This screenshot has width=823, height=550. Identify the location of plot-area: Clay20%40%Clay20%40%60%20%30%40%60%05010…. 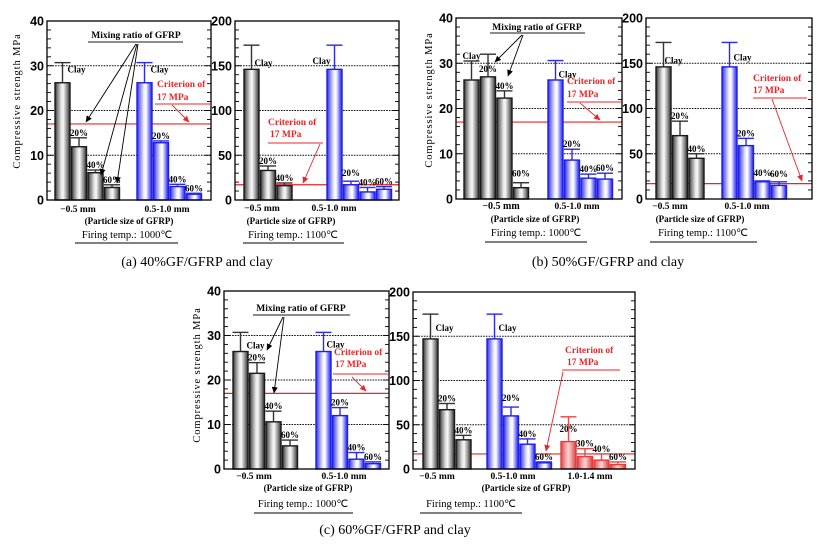
(512, 384).